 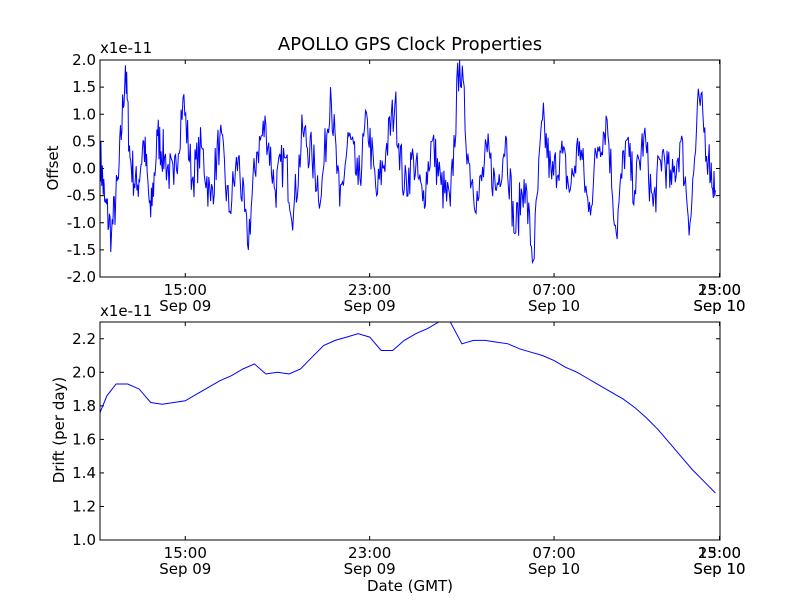 What do you see at coordinates (553, 553) in the screenshot?
I see `drift-x-tick-time: 07:00` at bounding box center [553, 553].